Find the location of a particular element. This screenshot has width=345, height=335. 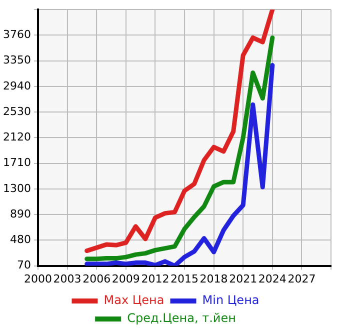

y-tick-label: 3350 is located at coordinates (16, 60).